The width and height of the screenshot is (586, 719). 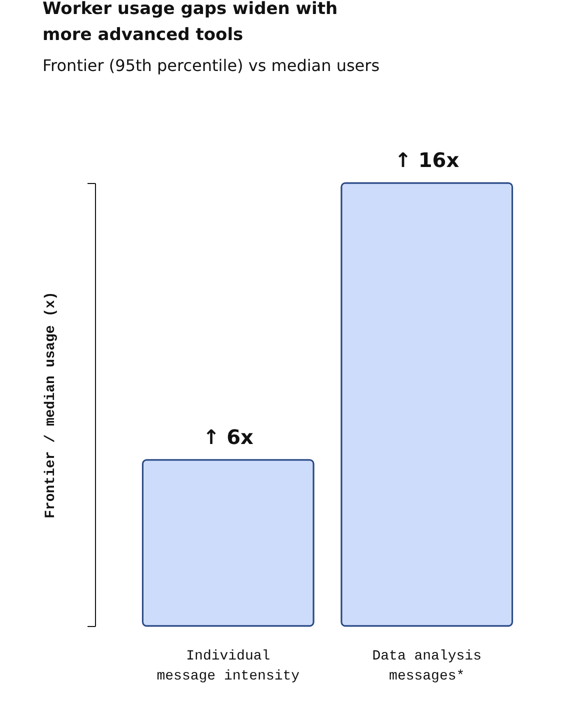 What do you see at coordinates (51, 405) in the screenshot?
I see `y-axis-title: Frontier / median usage (x)` at bounding box center [51, 405].